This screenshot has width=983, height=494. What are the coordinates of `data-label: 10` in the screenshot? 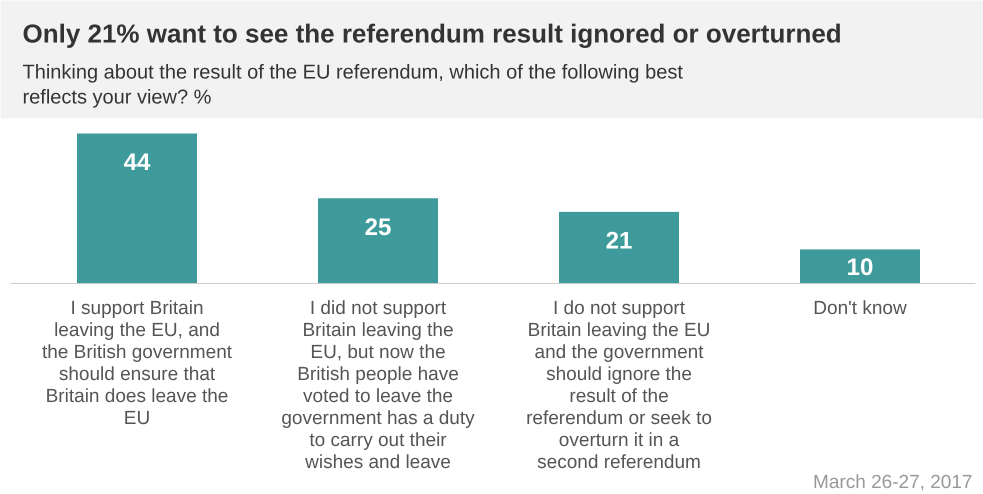 It's located at (860, 267).